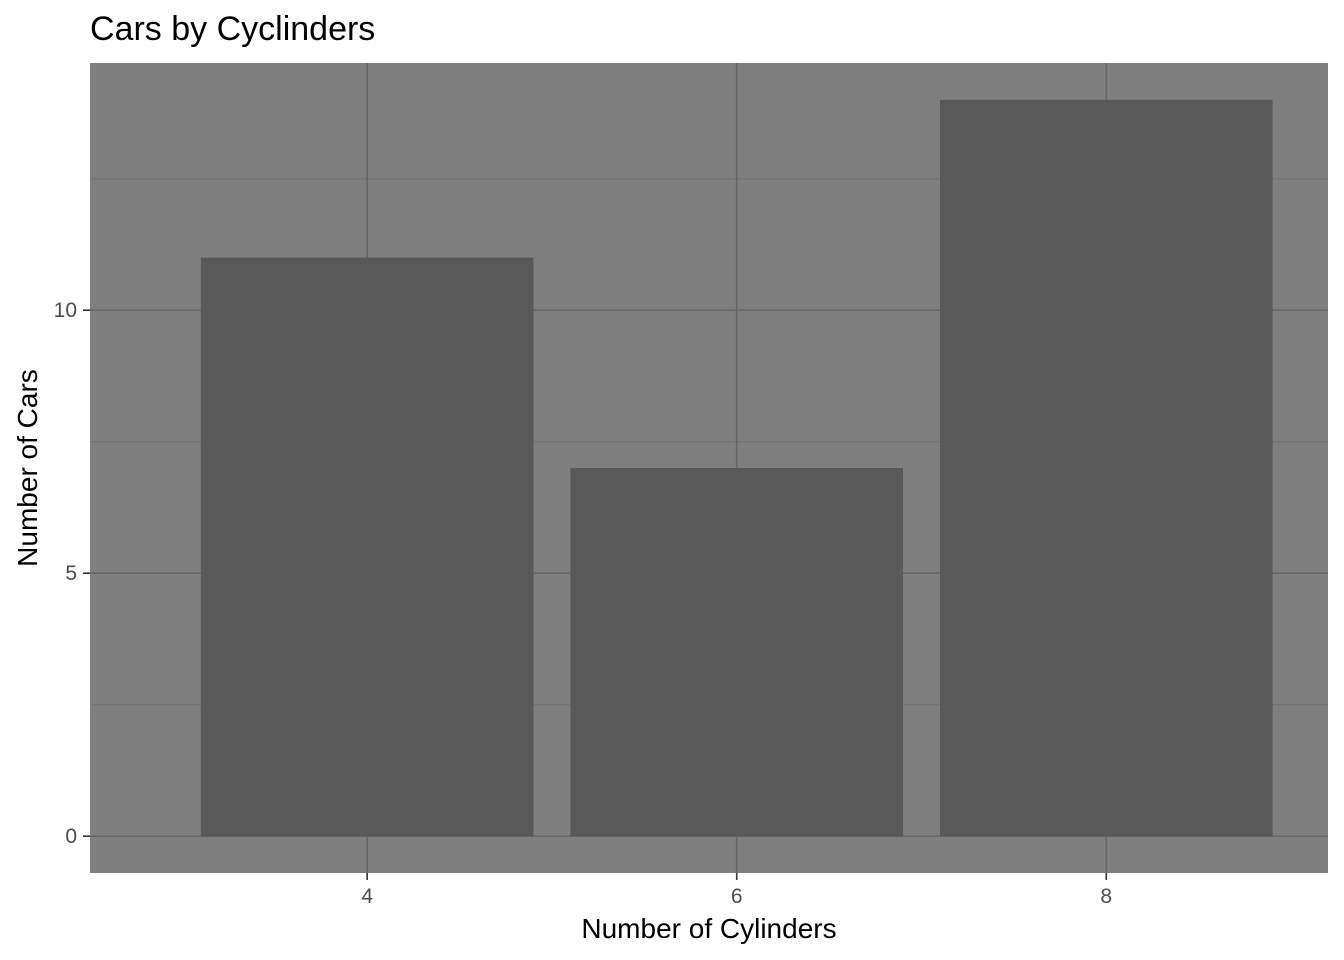 The height and width of the screenshot is (960, 1344). I want to click on x-tick-label: 8, so click(1106, 896).